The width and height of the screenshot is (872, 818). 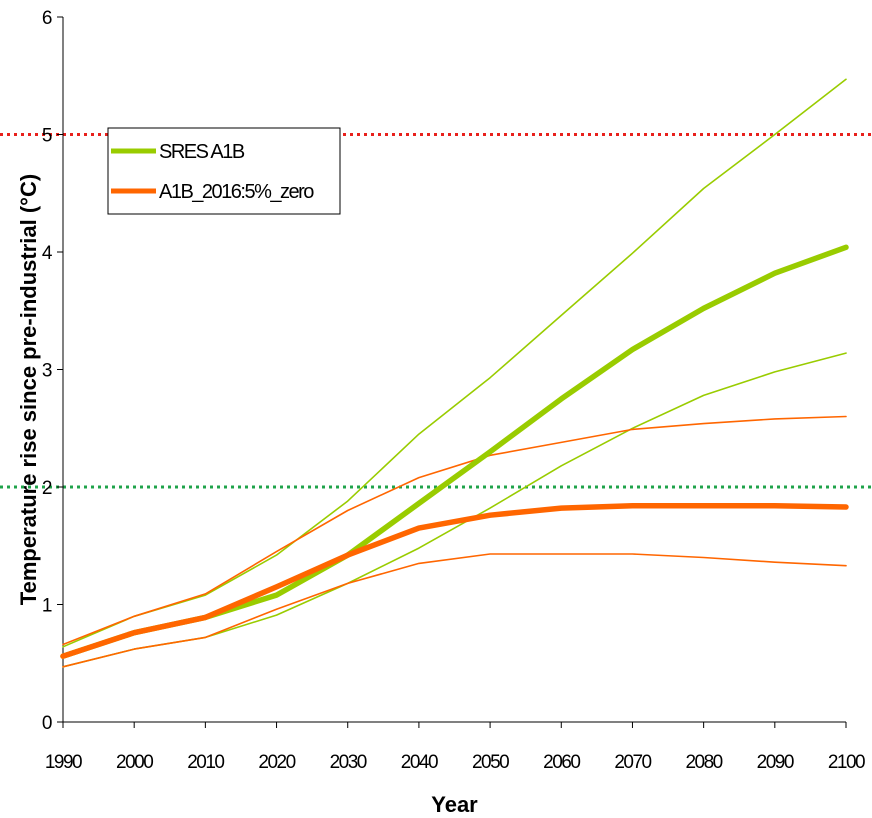 I want to click on legend-label: SRES A1B, so click(x=202, y=152).